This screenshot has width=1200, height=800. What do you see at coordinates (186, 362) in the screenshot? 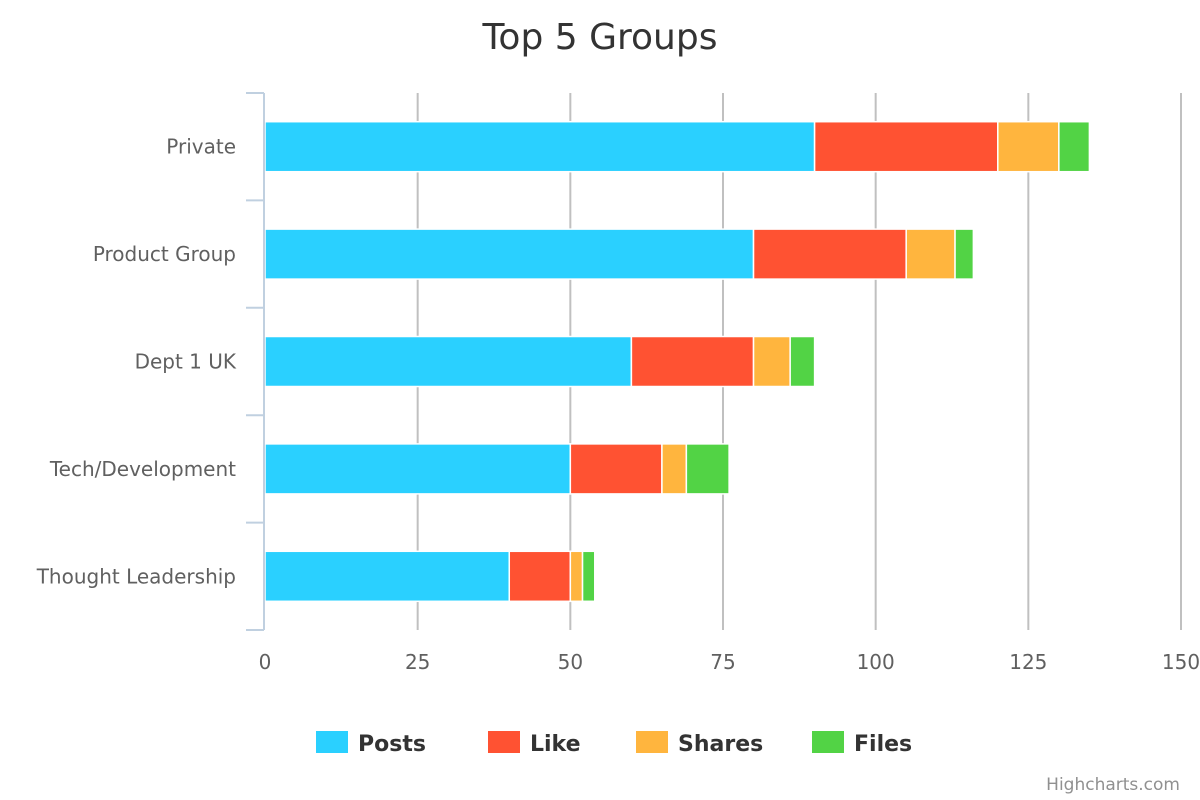
I see `category-label: Dept 1 UK` at bounding box center [186, 362].